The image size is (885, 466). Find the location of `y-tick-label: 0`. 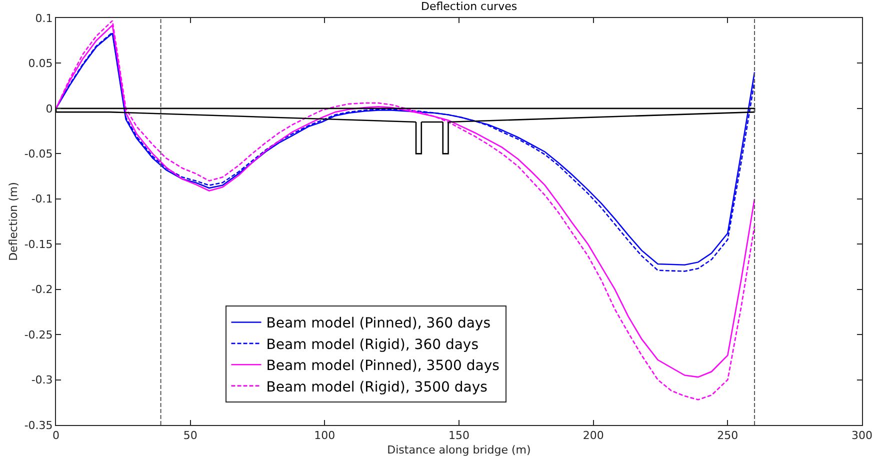

y-tick-label: 0 is located at coordinates (49, 109).